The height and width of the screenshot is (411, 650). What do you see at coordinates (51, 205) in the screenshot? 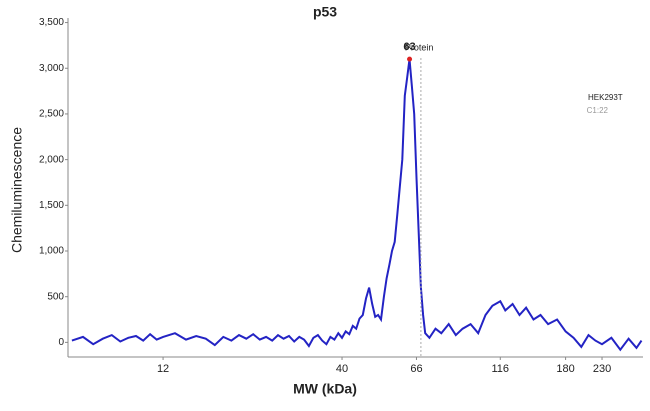
I see `y-tick-label: 1,500` at bounding box center [51, 205].